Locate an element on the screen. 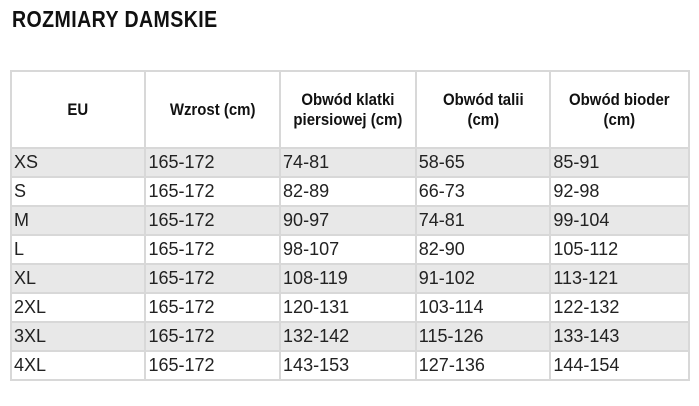 The height and width of the screenshot is (406, 699). table-row: 3XL 165-172 132-142 115-126 133-143 is located at coordinates (349, 336).